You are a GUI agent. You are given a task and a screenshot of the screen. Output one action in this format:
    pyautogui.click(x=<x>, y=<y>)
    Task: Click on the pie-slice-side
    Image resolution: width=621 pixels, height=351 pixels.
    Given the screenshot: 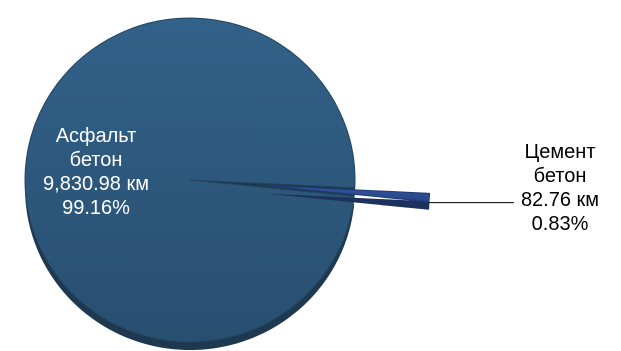 What is the action you would take?
    pyautogui.click(x=347, y=201)
    